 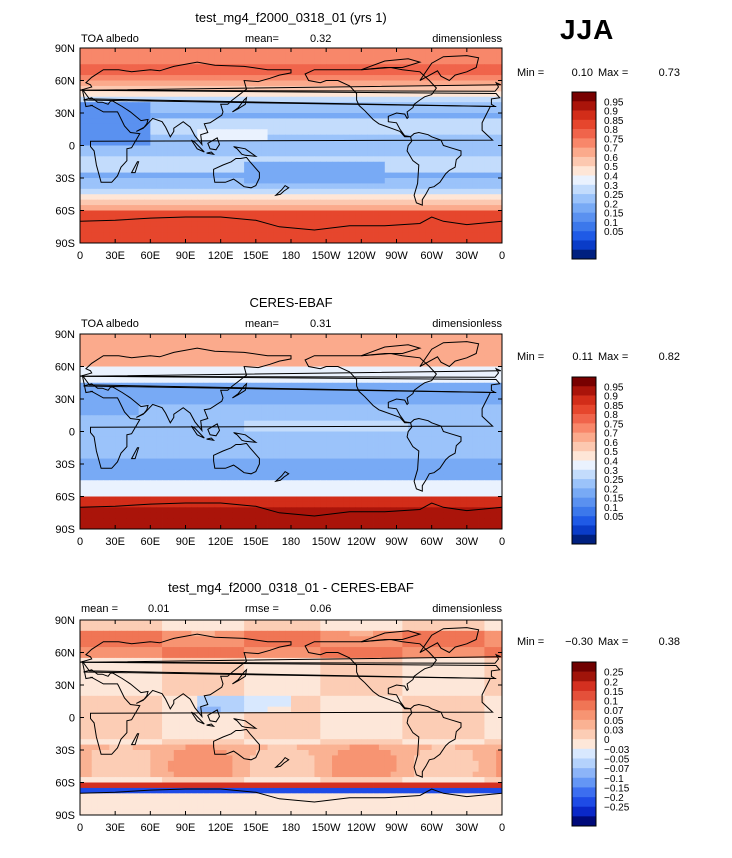 What do you see at coordinates (467, 39) in the screenshot?
I see `header-units: dimensionless` at bounding box center [467, 39].